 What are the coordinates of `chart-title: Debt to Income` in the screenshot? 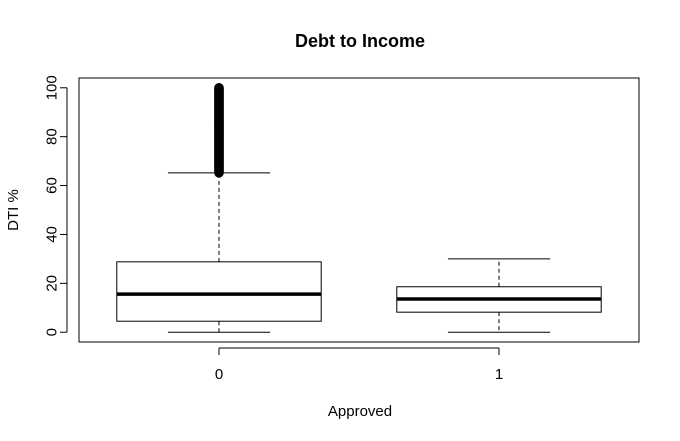 It's located at (360, 41).